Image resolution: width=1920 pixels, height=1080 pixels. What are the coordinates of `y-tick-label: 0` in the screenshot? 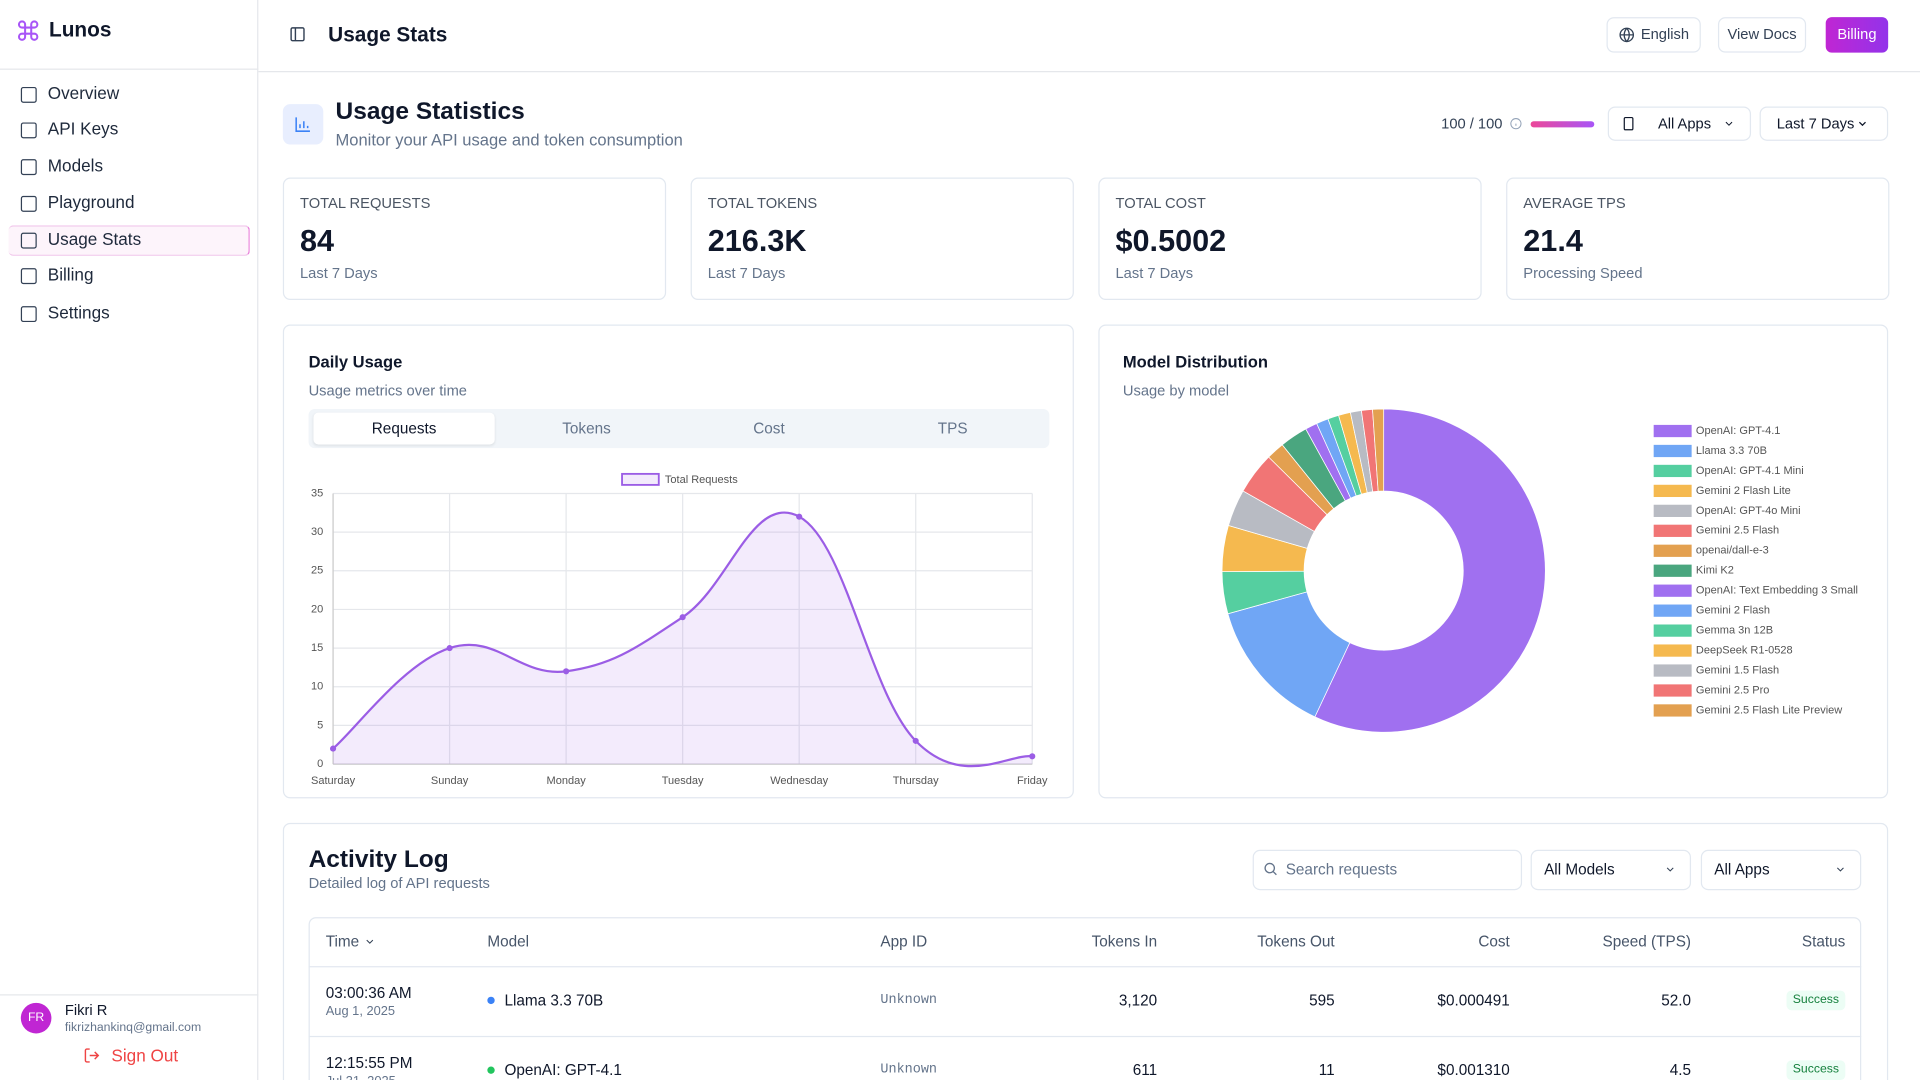 It's located at (320, 764).